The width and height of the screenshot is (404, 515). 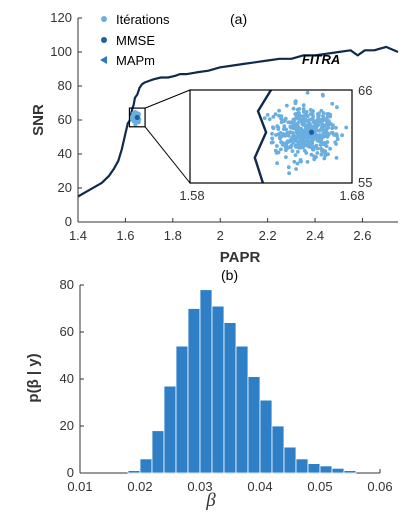 What do you see at coordinates (199, 486) in the screenshot?
I see `b-xtick-label: 0.03` at bounding box center [199, 486].